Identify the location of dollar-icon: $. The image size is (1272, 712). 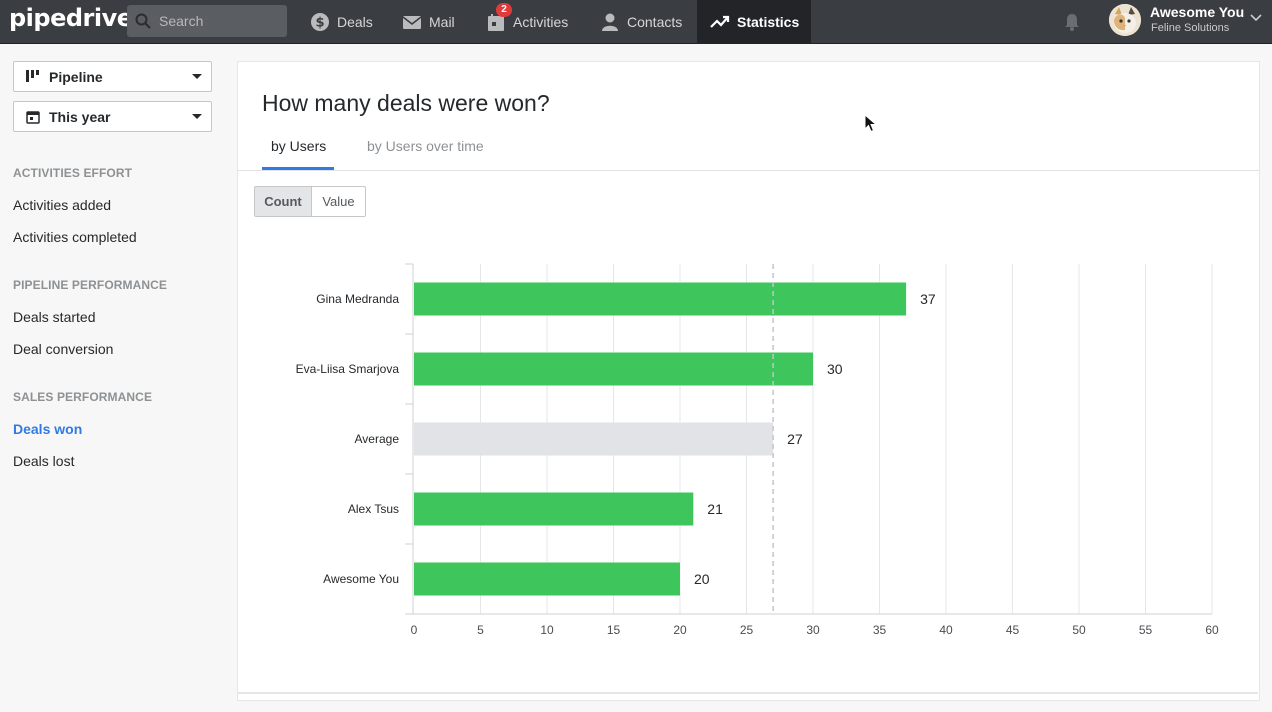
(320, 22).